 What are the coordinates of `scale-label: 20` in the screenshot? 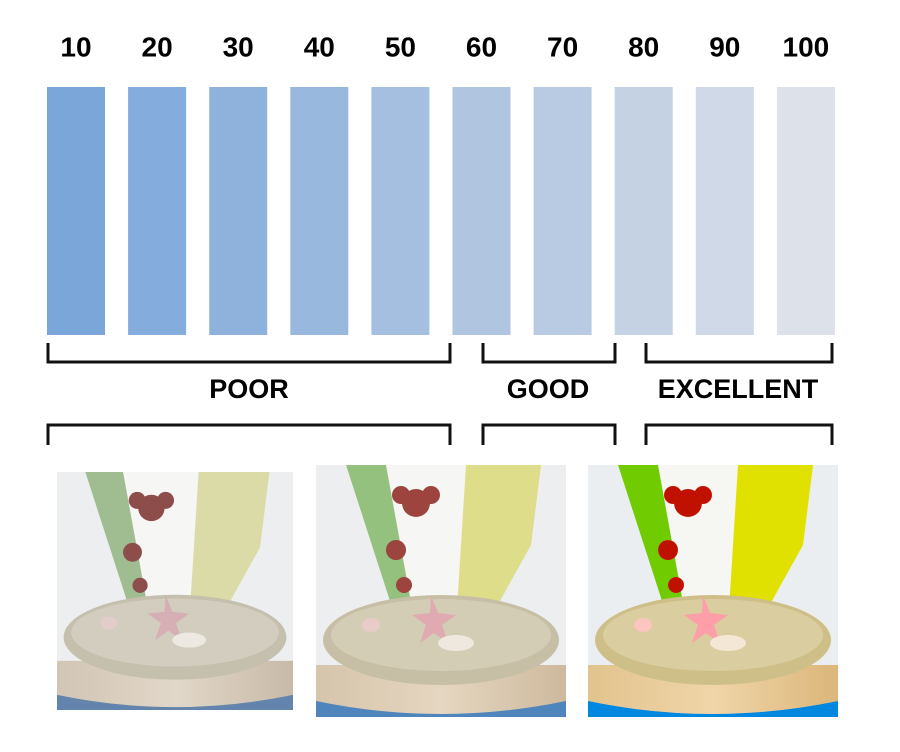 It's located at (157, 46).